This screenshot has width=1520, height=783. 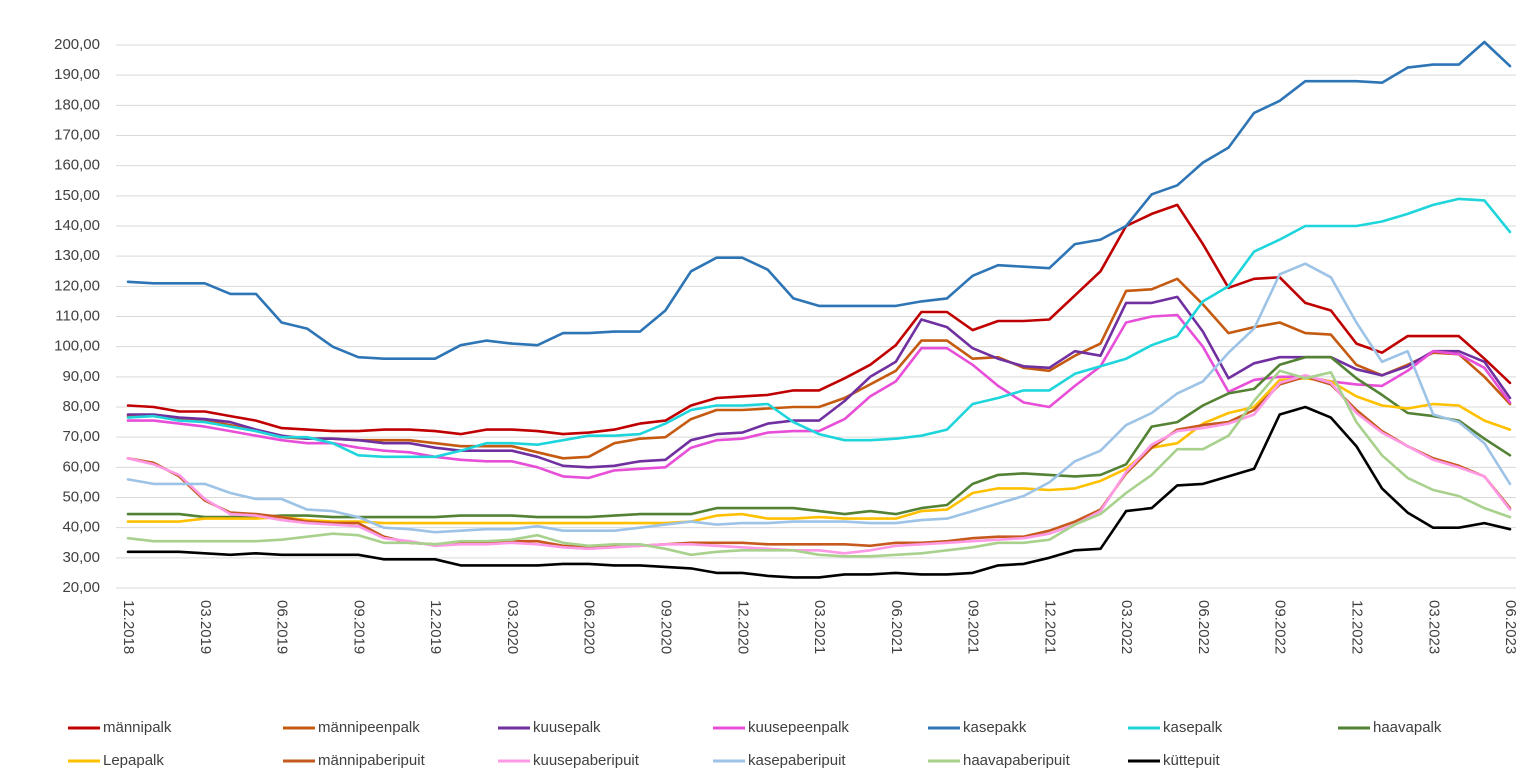 I want to click on legend-label: männipalk, so click(x=137, y=727).